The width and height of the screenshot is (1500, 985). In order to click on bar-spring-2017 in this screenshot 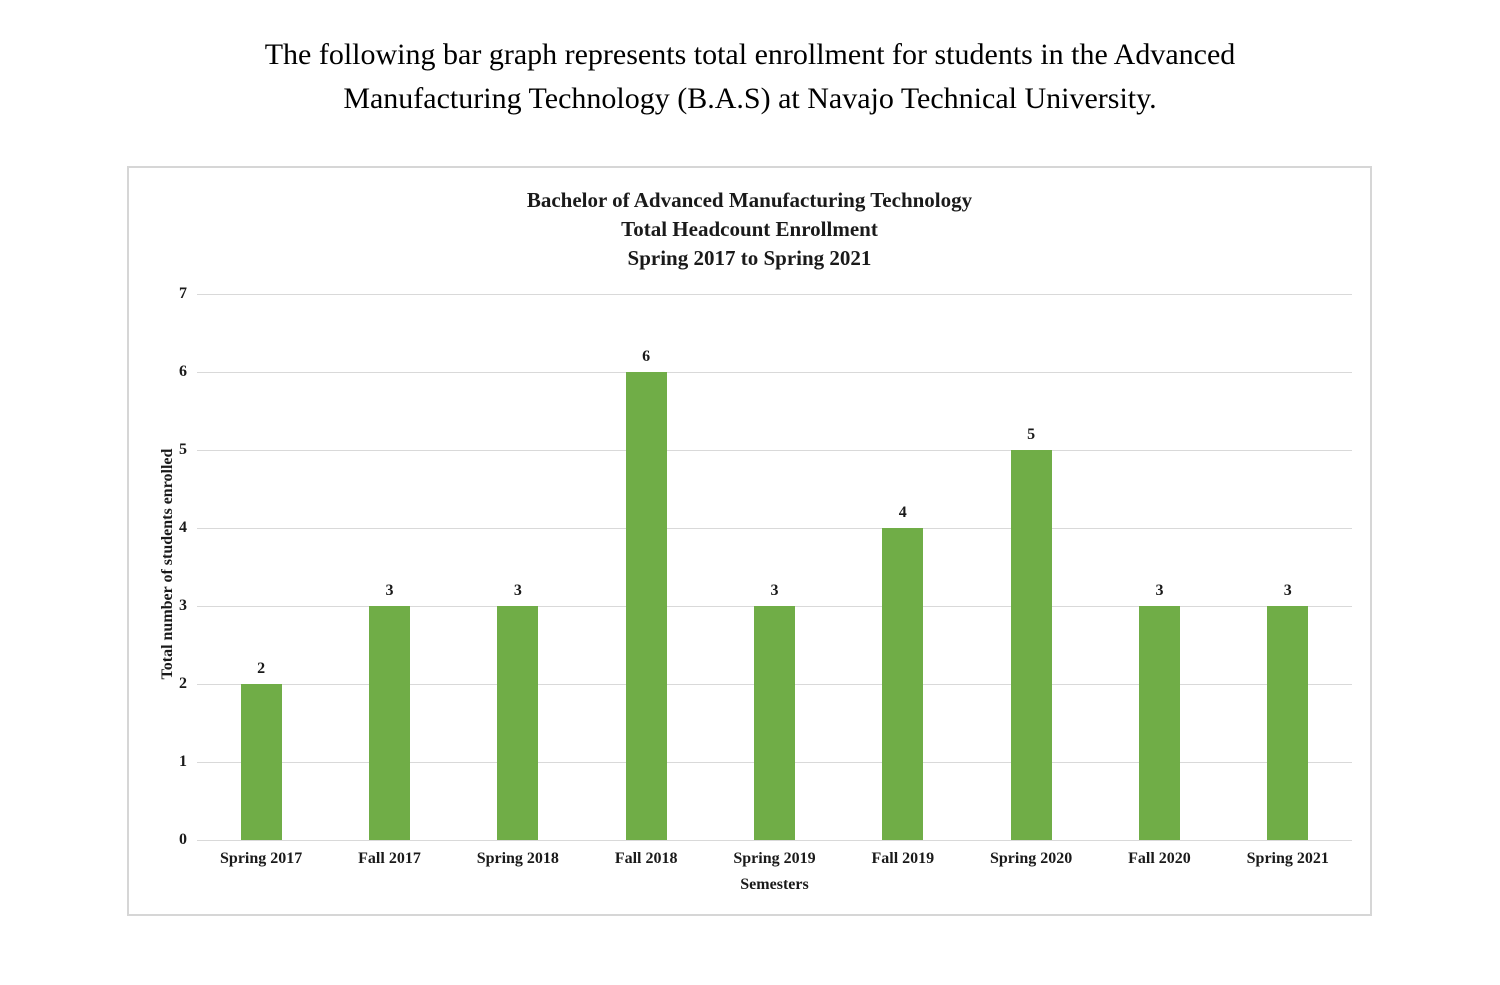, I will do `click(261, 762)`.